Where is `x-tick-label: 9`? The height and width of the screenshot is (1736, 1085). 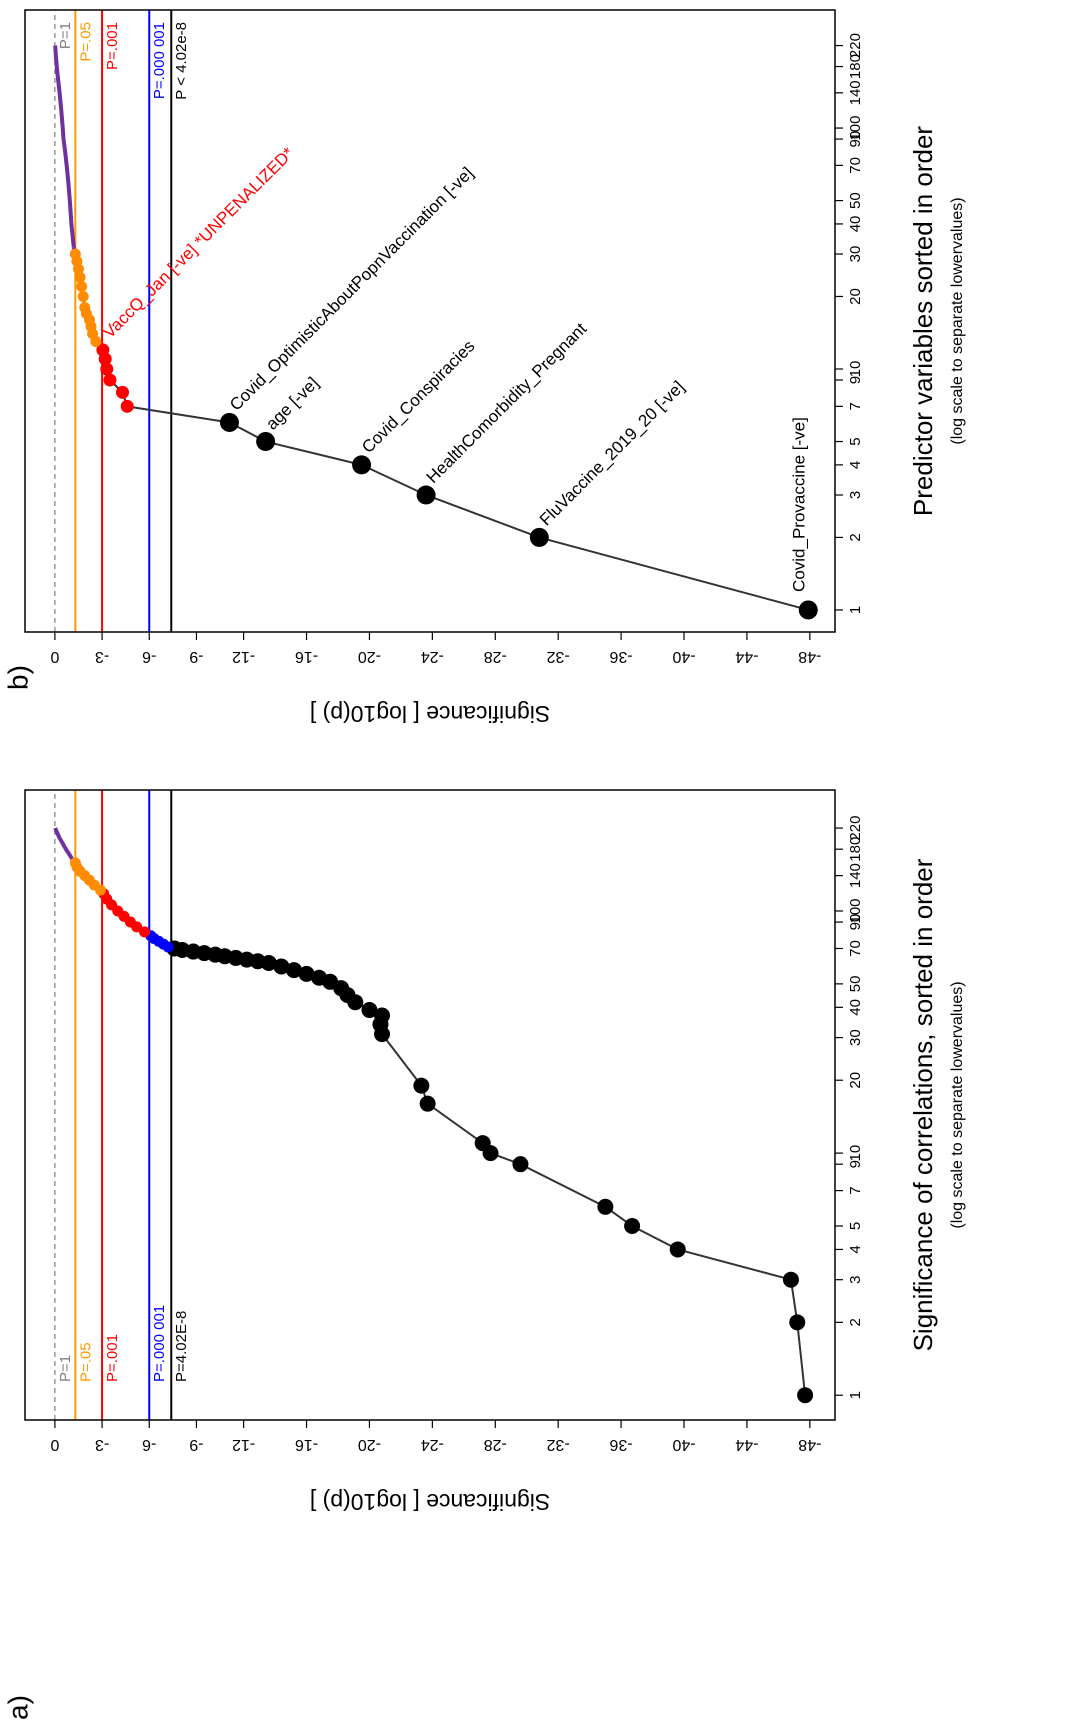
x-tick-label: 9 is located at coordinates (855, 380).